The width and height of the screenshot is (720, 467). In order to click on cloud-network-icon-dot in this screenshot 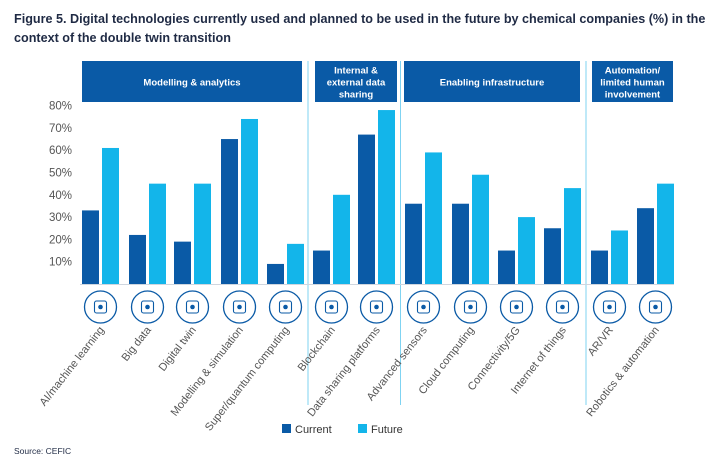, I will do `click(470, 307)`.